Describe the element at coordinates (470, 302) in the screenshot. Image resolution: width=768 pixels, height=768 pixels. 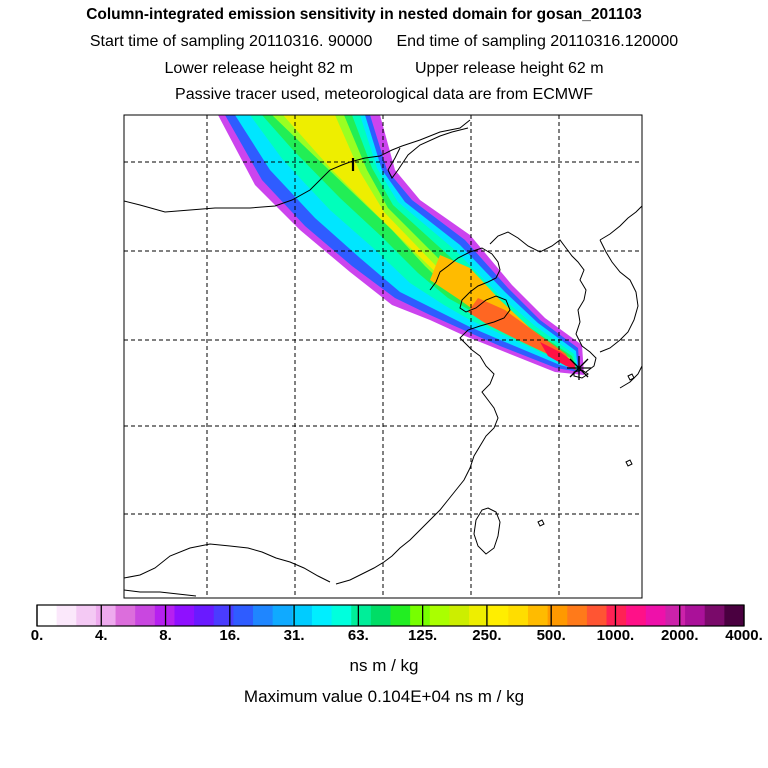
I see `coast-bohai` at that location.